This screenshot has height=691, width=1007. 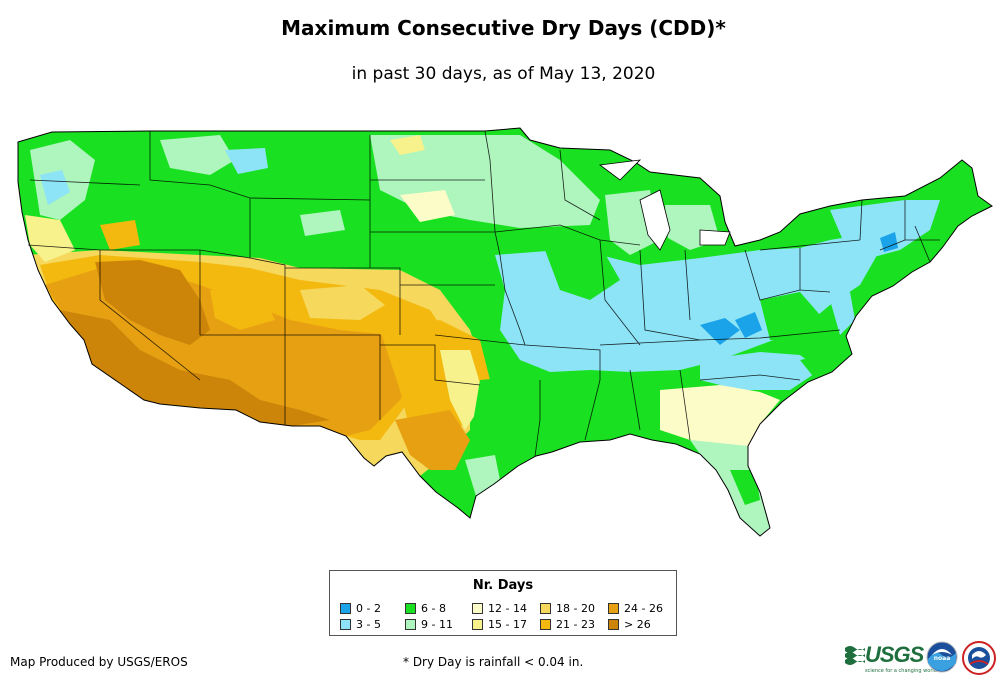 I want to click on noaa-logo-icon: noaa, so click(x=942, y=657).